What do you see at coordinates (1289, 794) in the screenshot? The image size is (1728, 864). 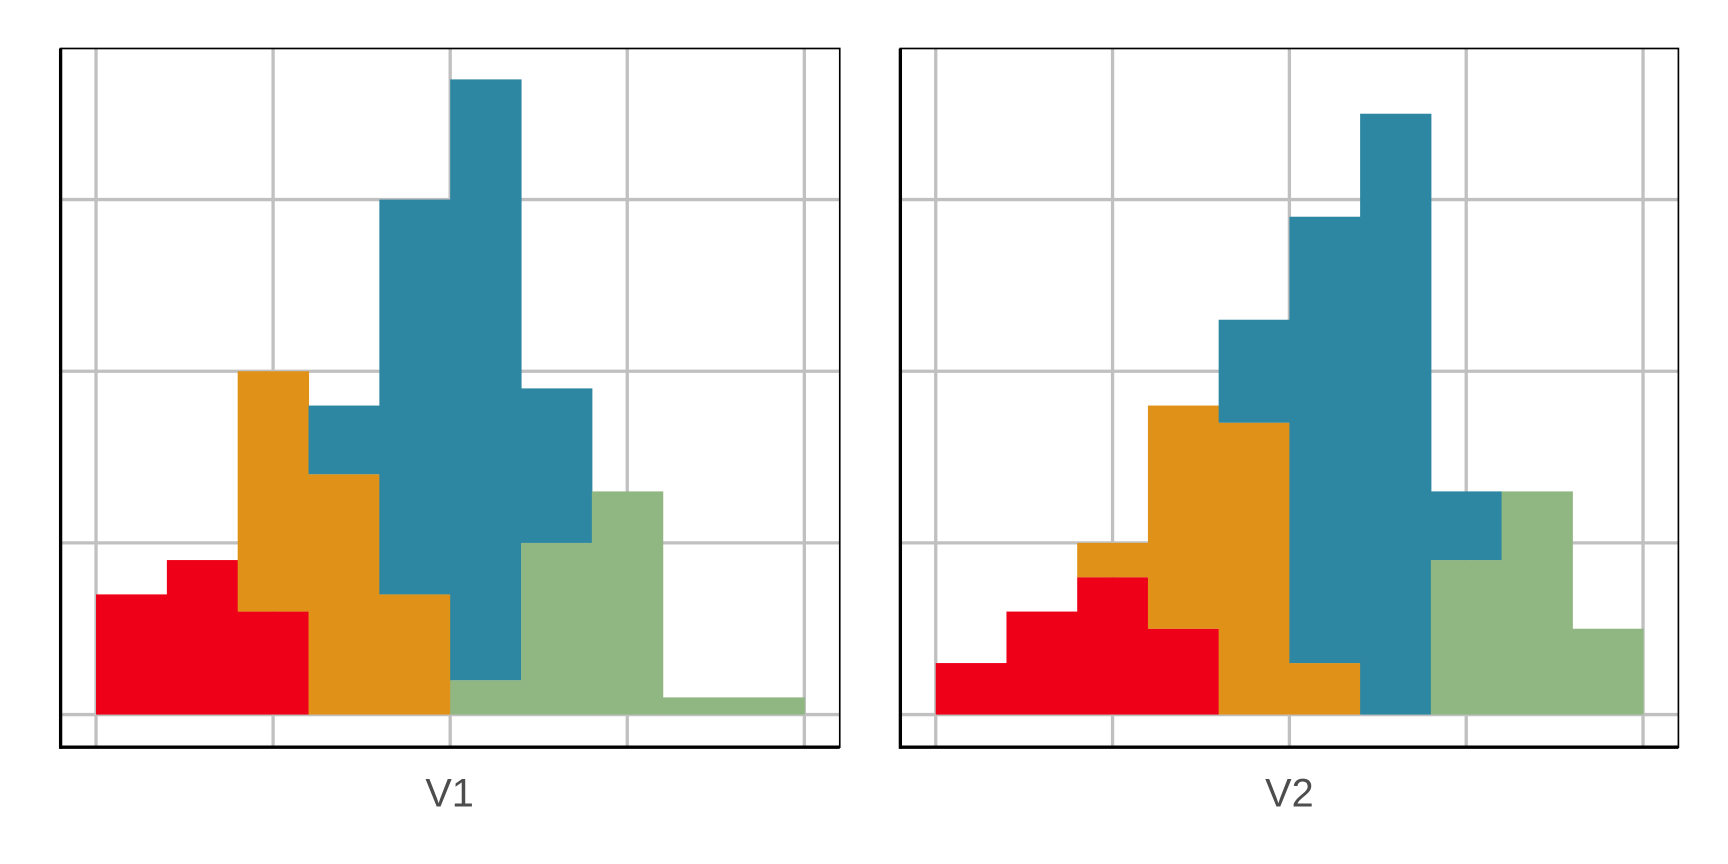 I see `facet-label-v2: V2` at bounding box center [1289, 794].